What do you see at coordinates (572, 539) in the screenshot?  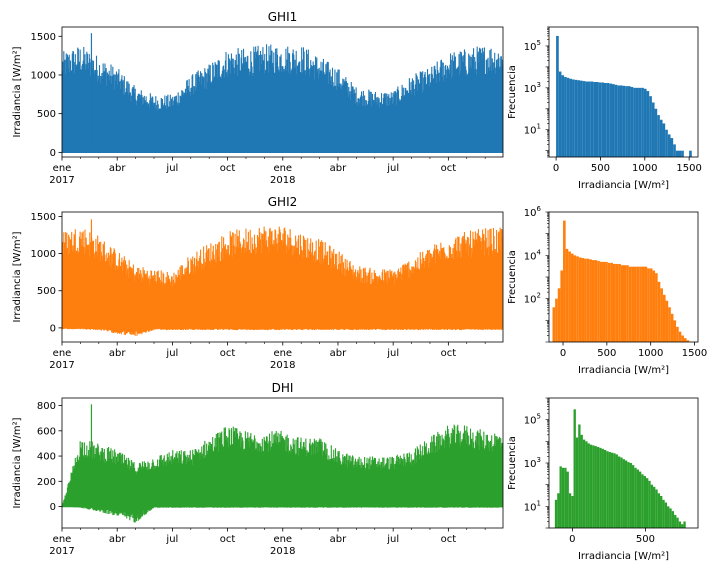 I see `x-tick-label: 0` at bounding box center [572, 539].